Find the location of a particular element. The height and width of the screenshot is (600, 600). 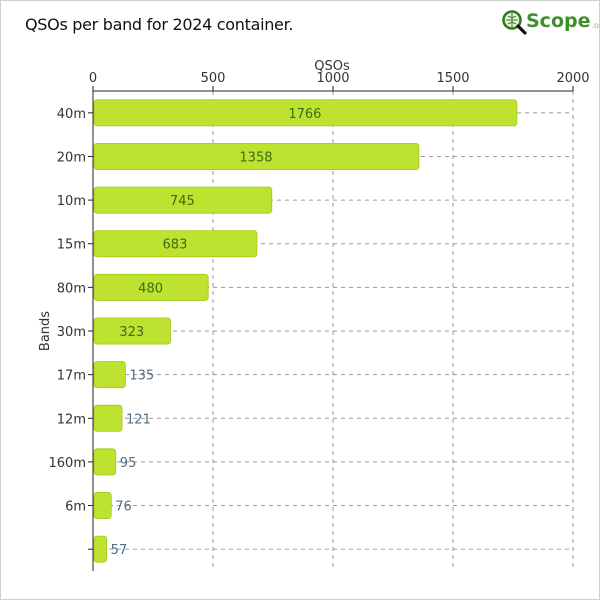

y-tick-label: 15m is located at coordinates (71, 245).